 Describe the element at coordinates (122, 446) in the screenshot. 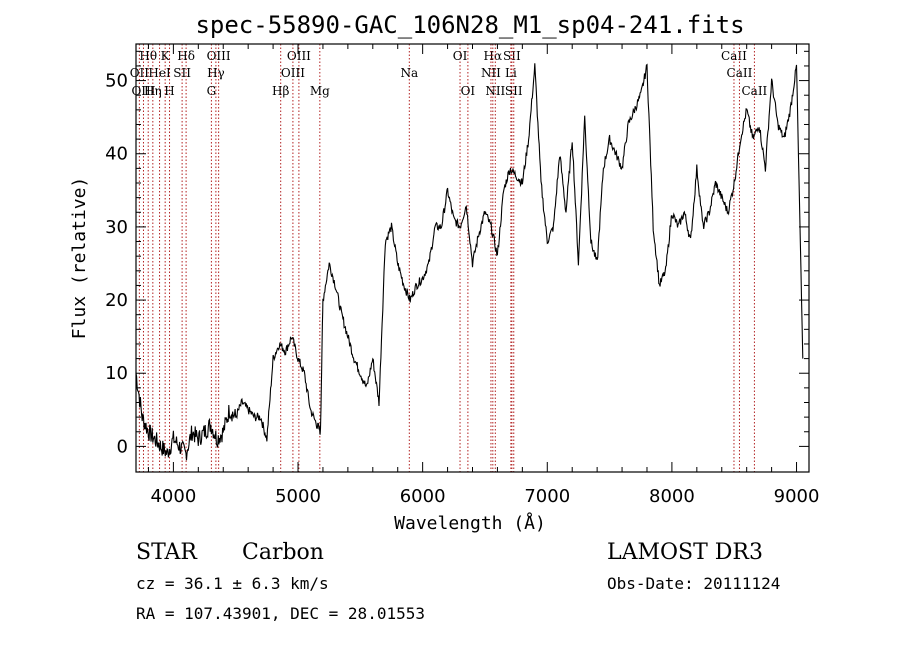

I see `y-tick-label: 0` at that location.